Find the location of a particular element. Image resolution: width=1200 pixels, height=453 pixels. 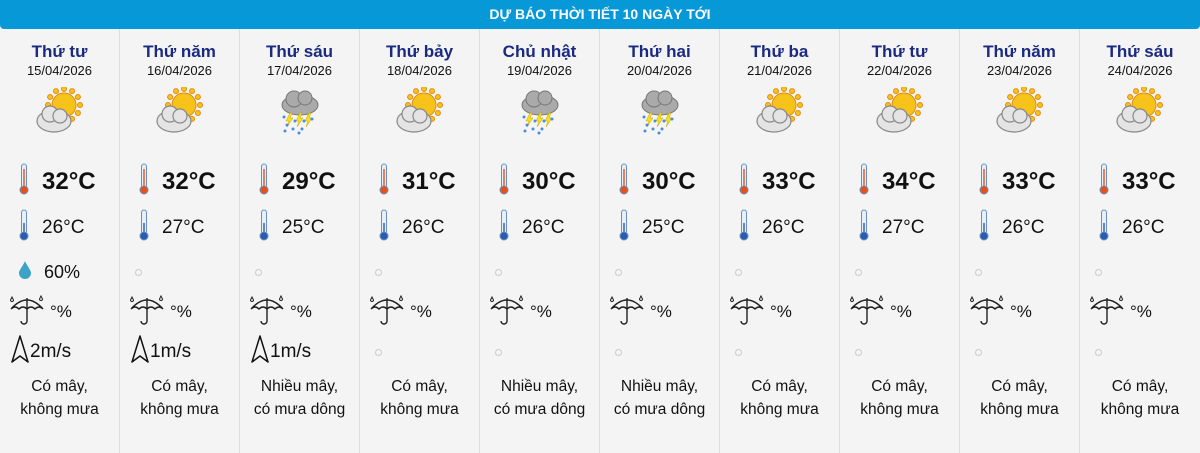

day-date: 23/04/2026 is located at coordinates (1019, 70).